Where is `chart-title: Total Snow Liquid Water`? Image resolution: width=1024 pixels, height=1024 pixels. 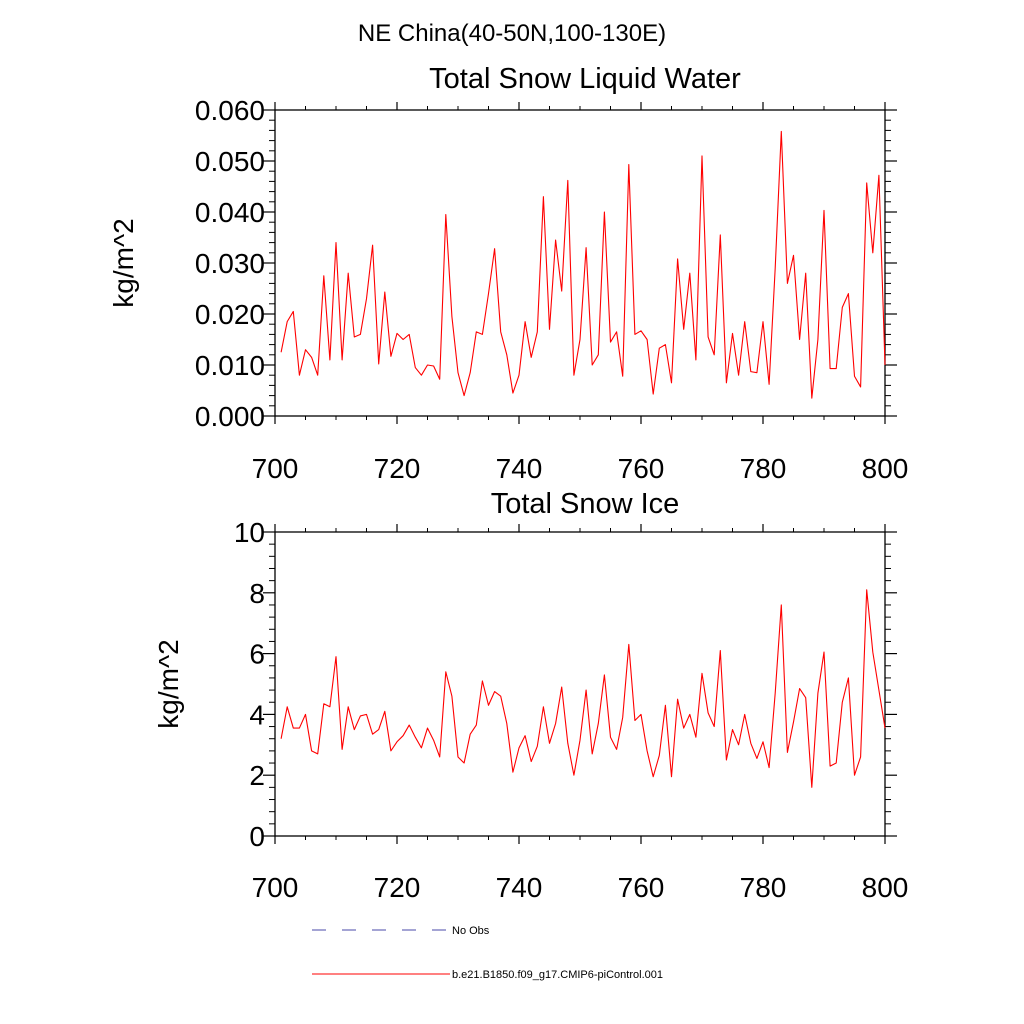 chart-title: Total Snow Liquid Water is located at coordinates (585, 79).